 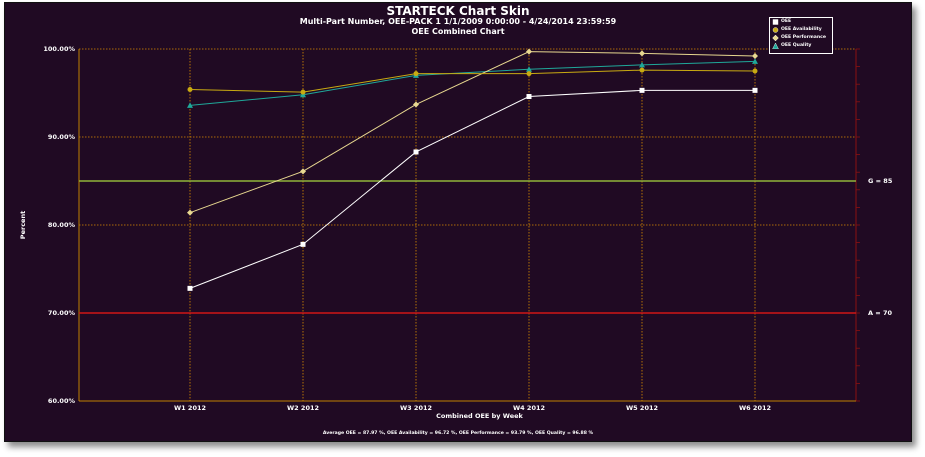 What do you see at coordinates (775, 46) in the screenshot?
I see `legend-marker-triangle` at bounding box center [775, 46].